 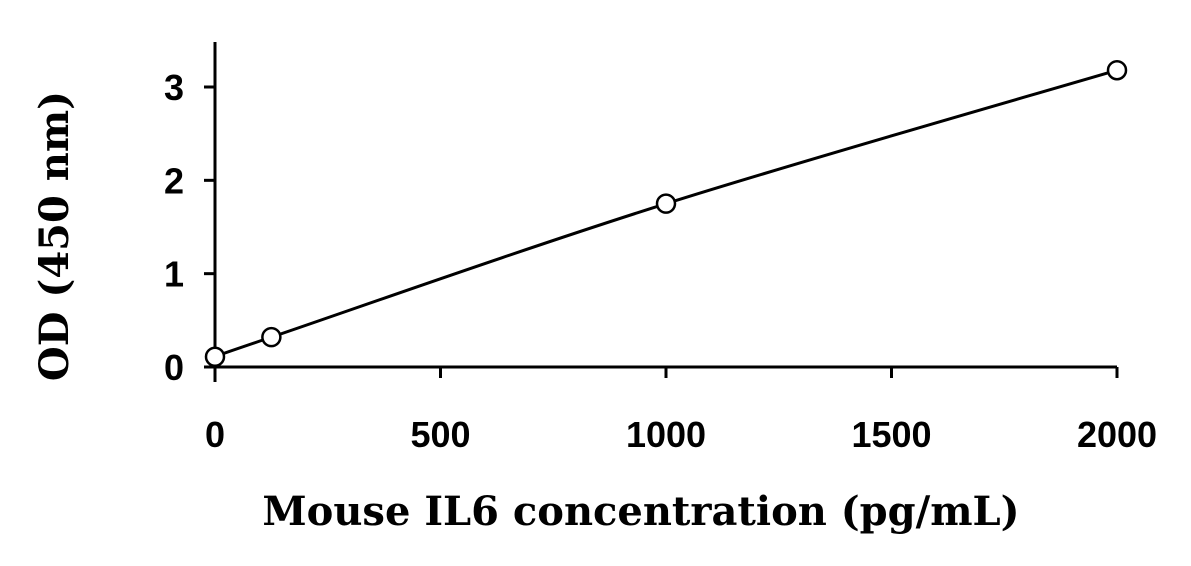 I want to click on x-tick-label: 0, so click(x=215, y=434).